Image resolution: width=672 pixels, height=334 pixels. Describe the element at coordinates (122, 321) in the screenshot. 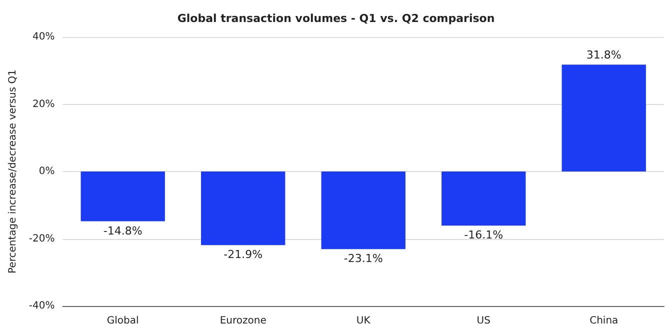

I see `x-tick-label: Global` at that location.